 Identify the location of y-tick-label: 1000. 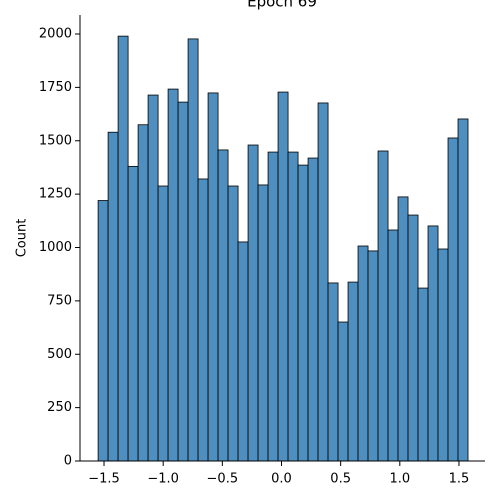
(55, 247).